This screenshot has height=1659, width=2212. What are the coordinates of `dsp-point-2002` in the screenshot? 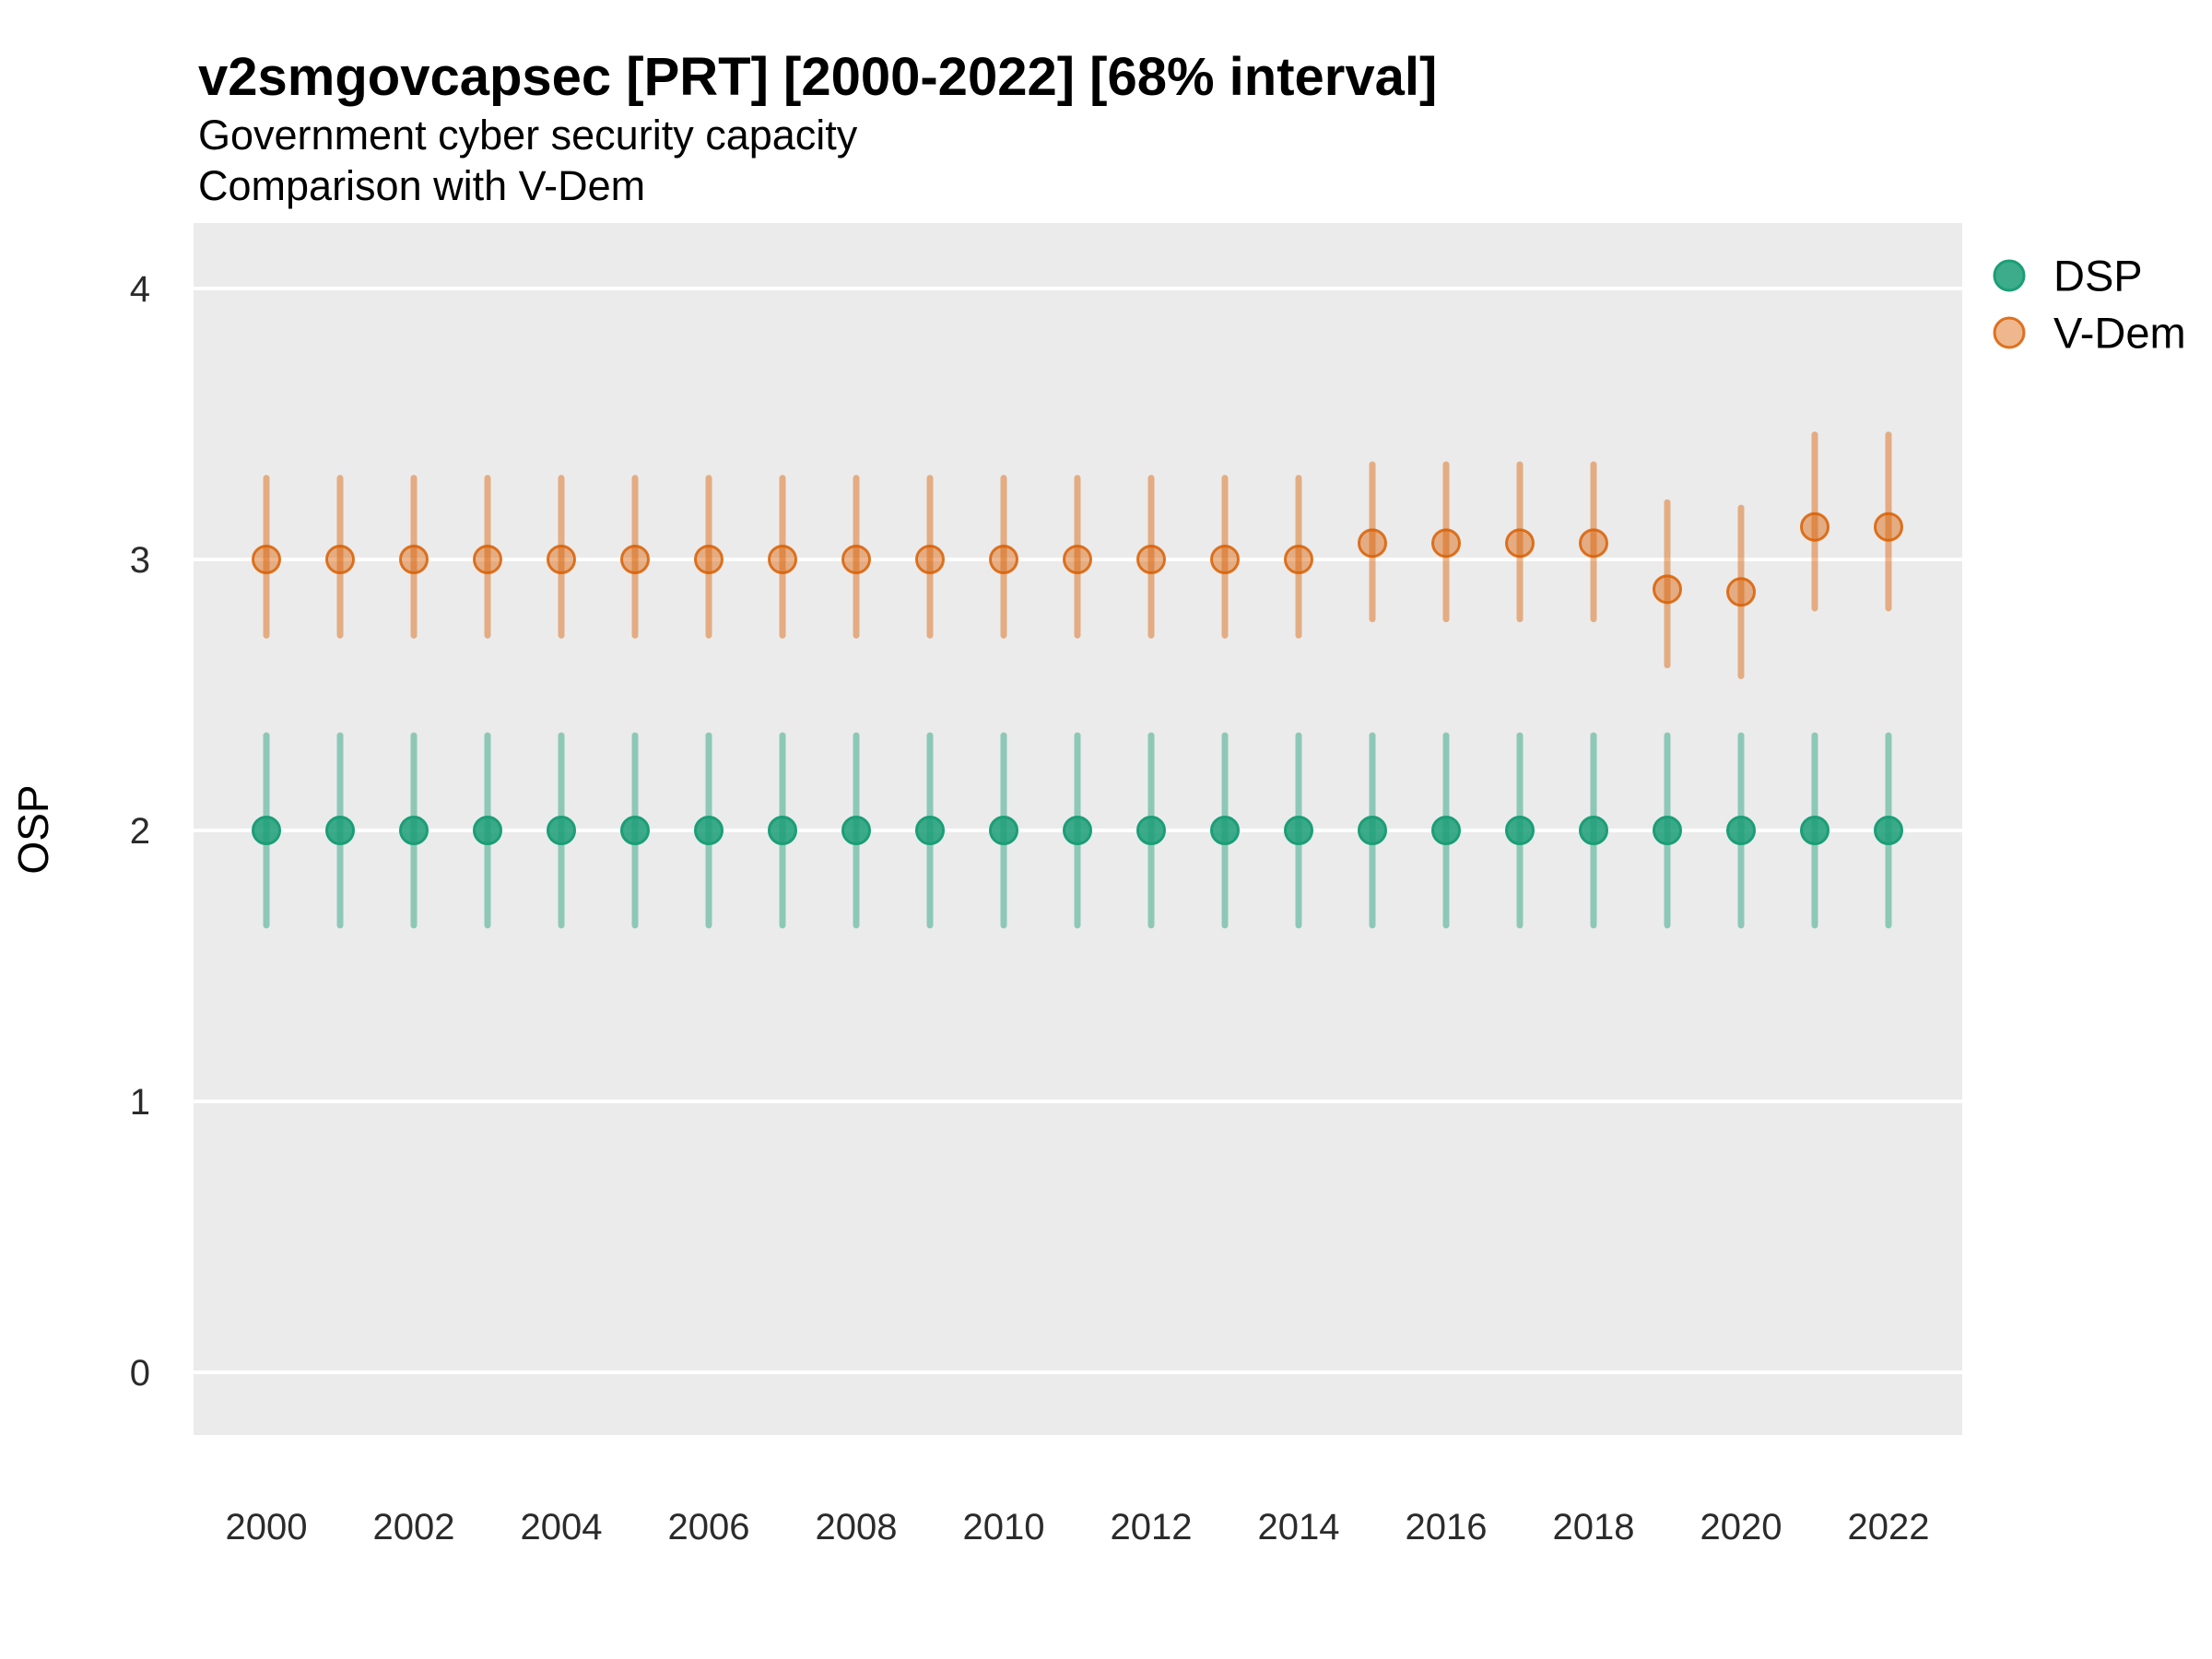 It's located at (414, 830).